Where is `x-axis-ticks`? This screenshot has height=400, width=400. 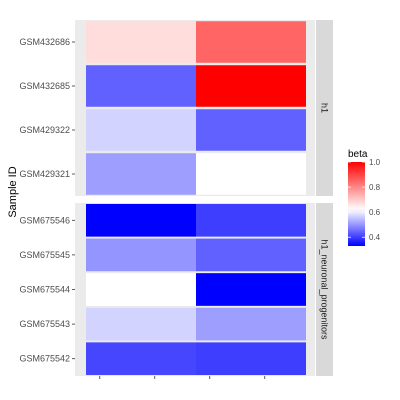 x-axis-ticks is located at coordinates (182, 377).